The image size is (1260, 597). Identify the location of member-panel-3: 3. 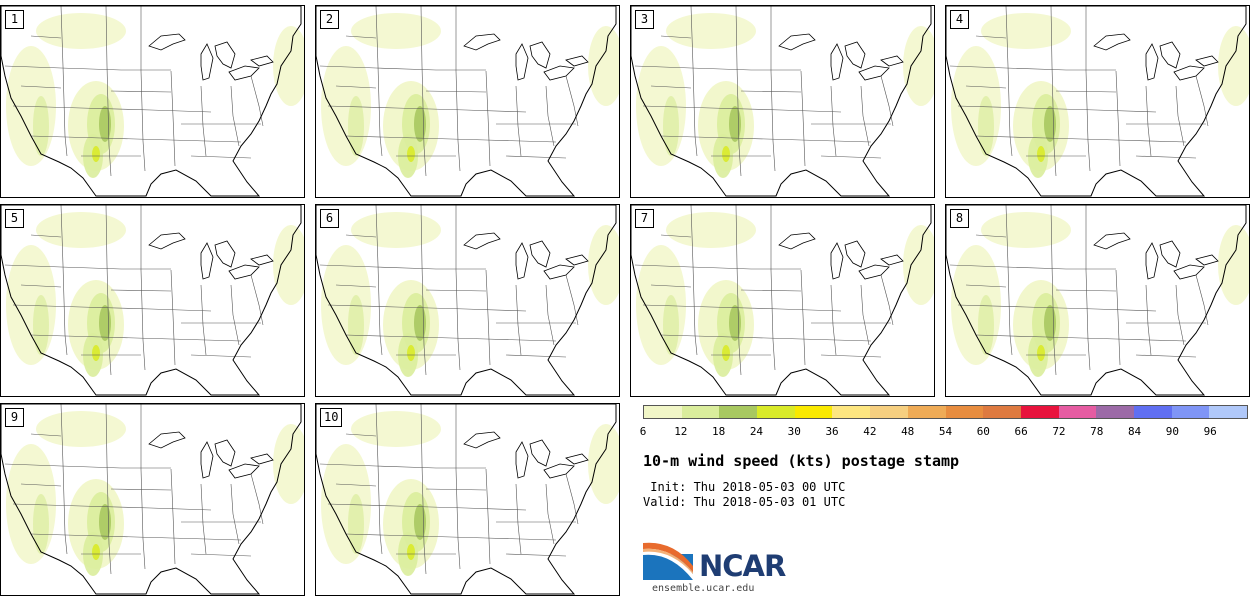
(782, 101).